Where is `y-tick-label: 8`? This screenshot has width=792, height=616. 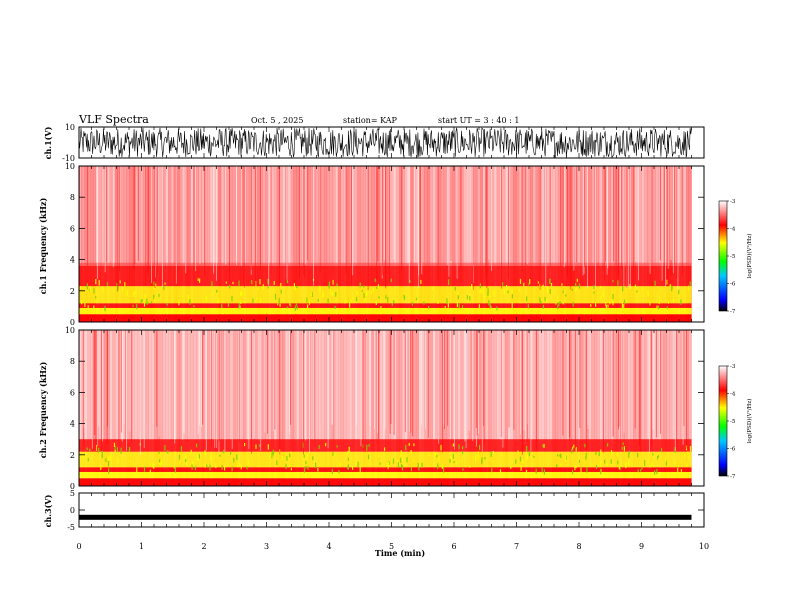
y-tick-label: 8 is located at coordinates (72, 197).